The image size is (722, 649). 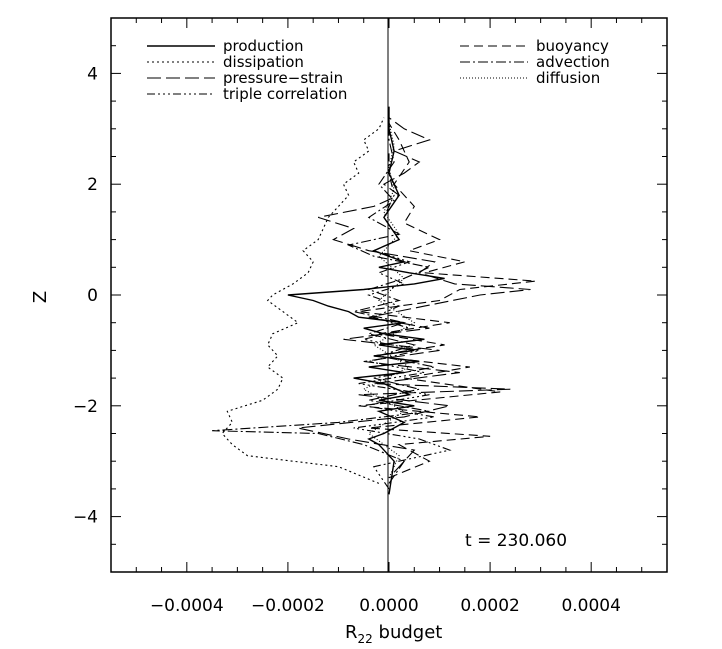 I want to click on x-axis-label-subscript: 22, so click(x=365, y=639).